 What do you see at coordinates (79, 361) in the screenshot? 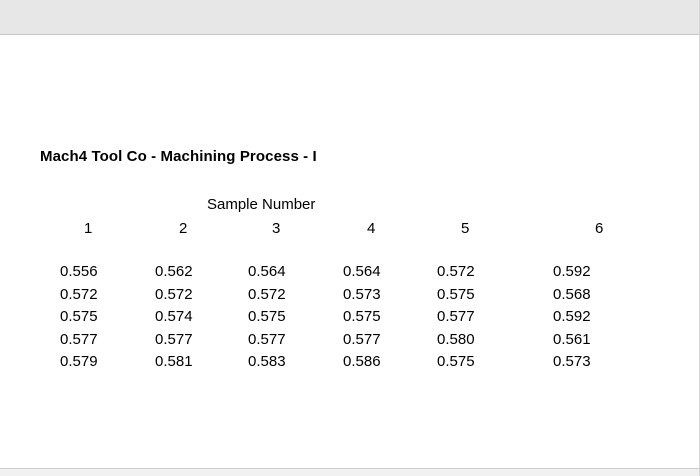
I see `table-cell: 0.579` at bounding box center [79, 361].